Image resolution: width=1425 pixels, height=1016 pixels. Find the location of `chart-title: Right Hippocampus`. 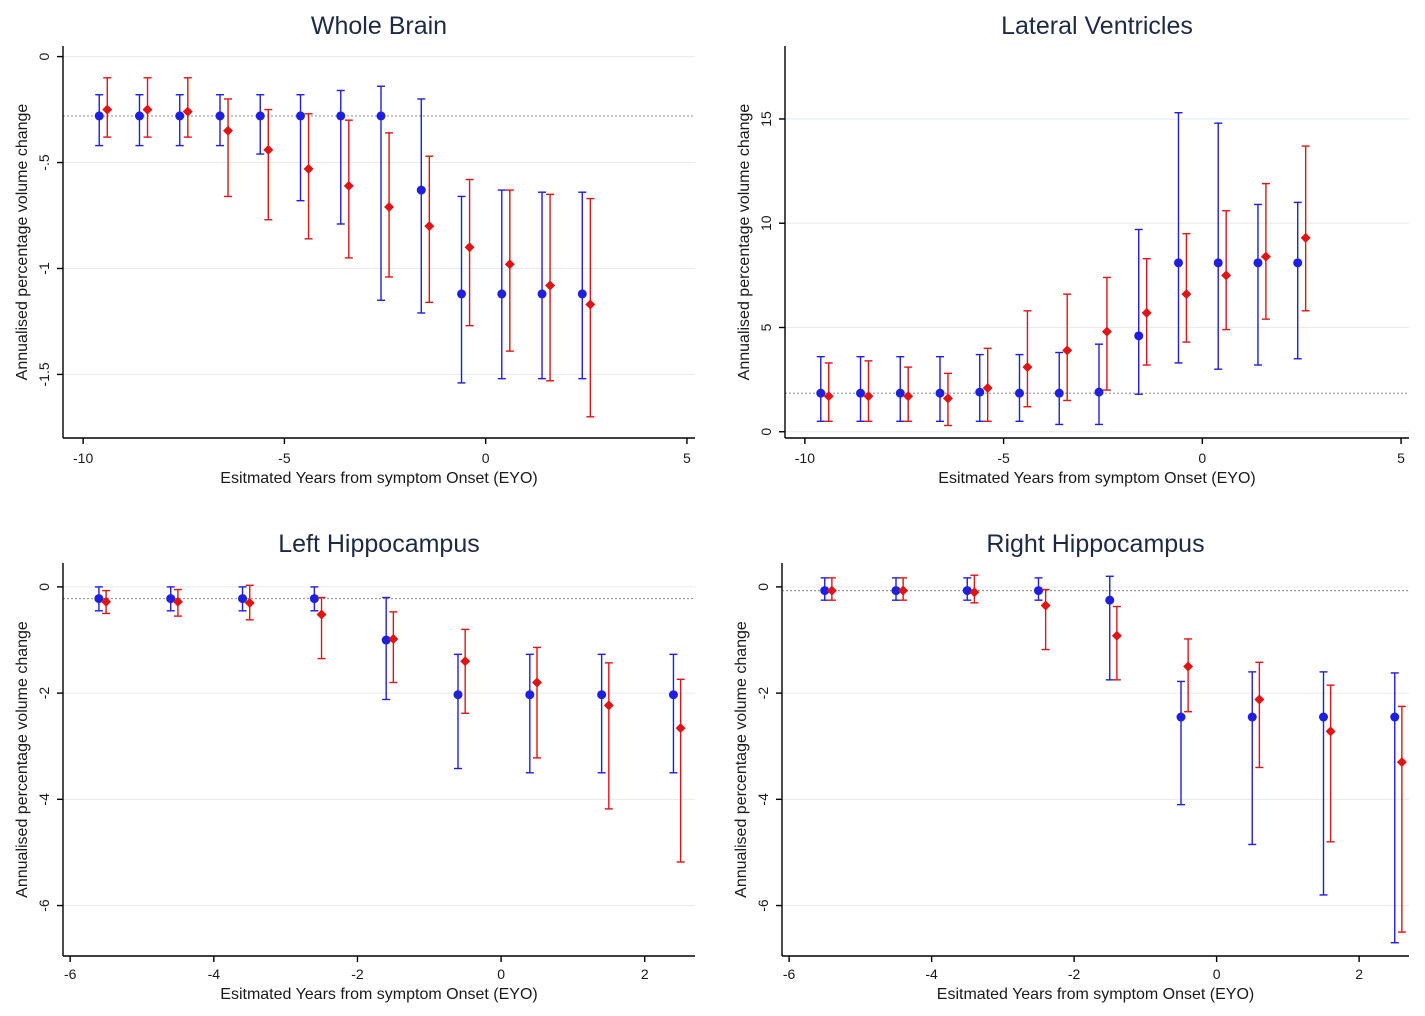

chart-title: Right Hippocampus is located at coordinates (1095, 544).